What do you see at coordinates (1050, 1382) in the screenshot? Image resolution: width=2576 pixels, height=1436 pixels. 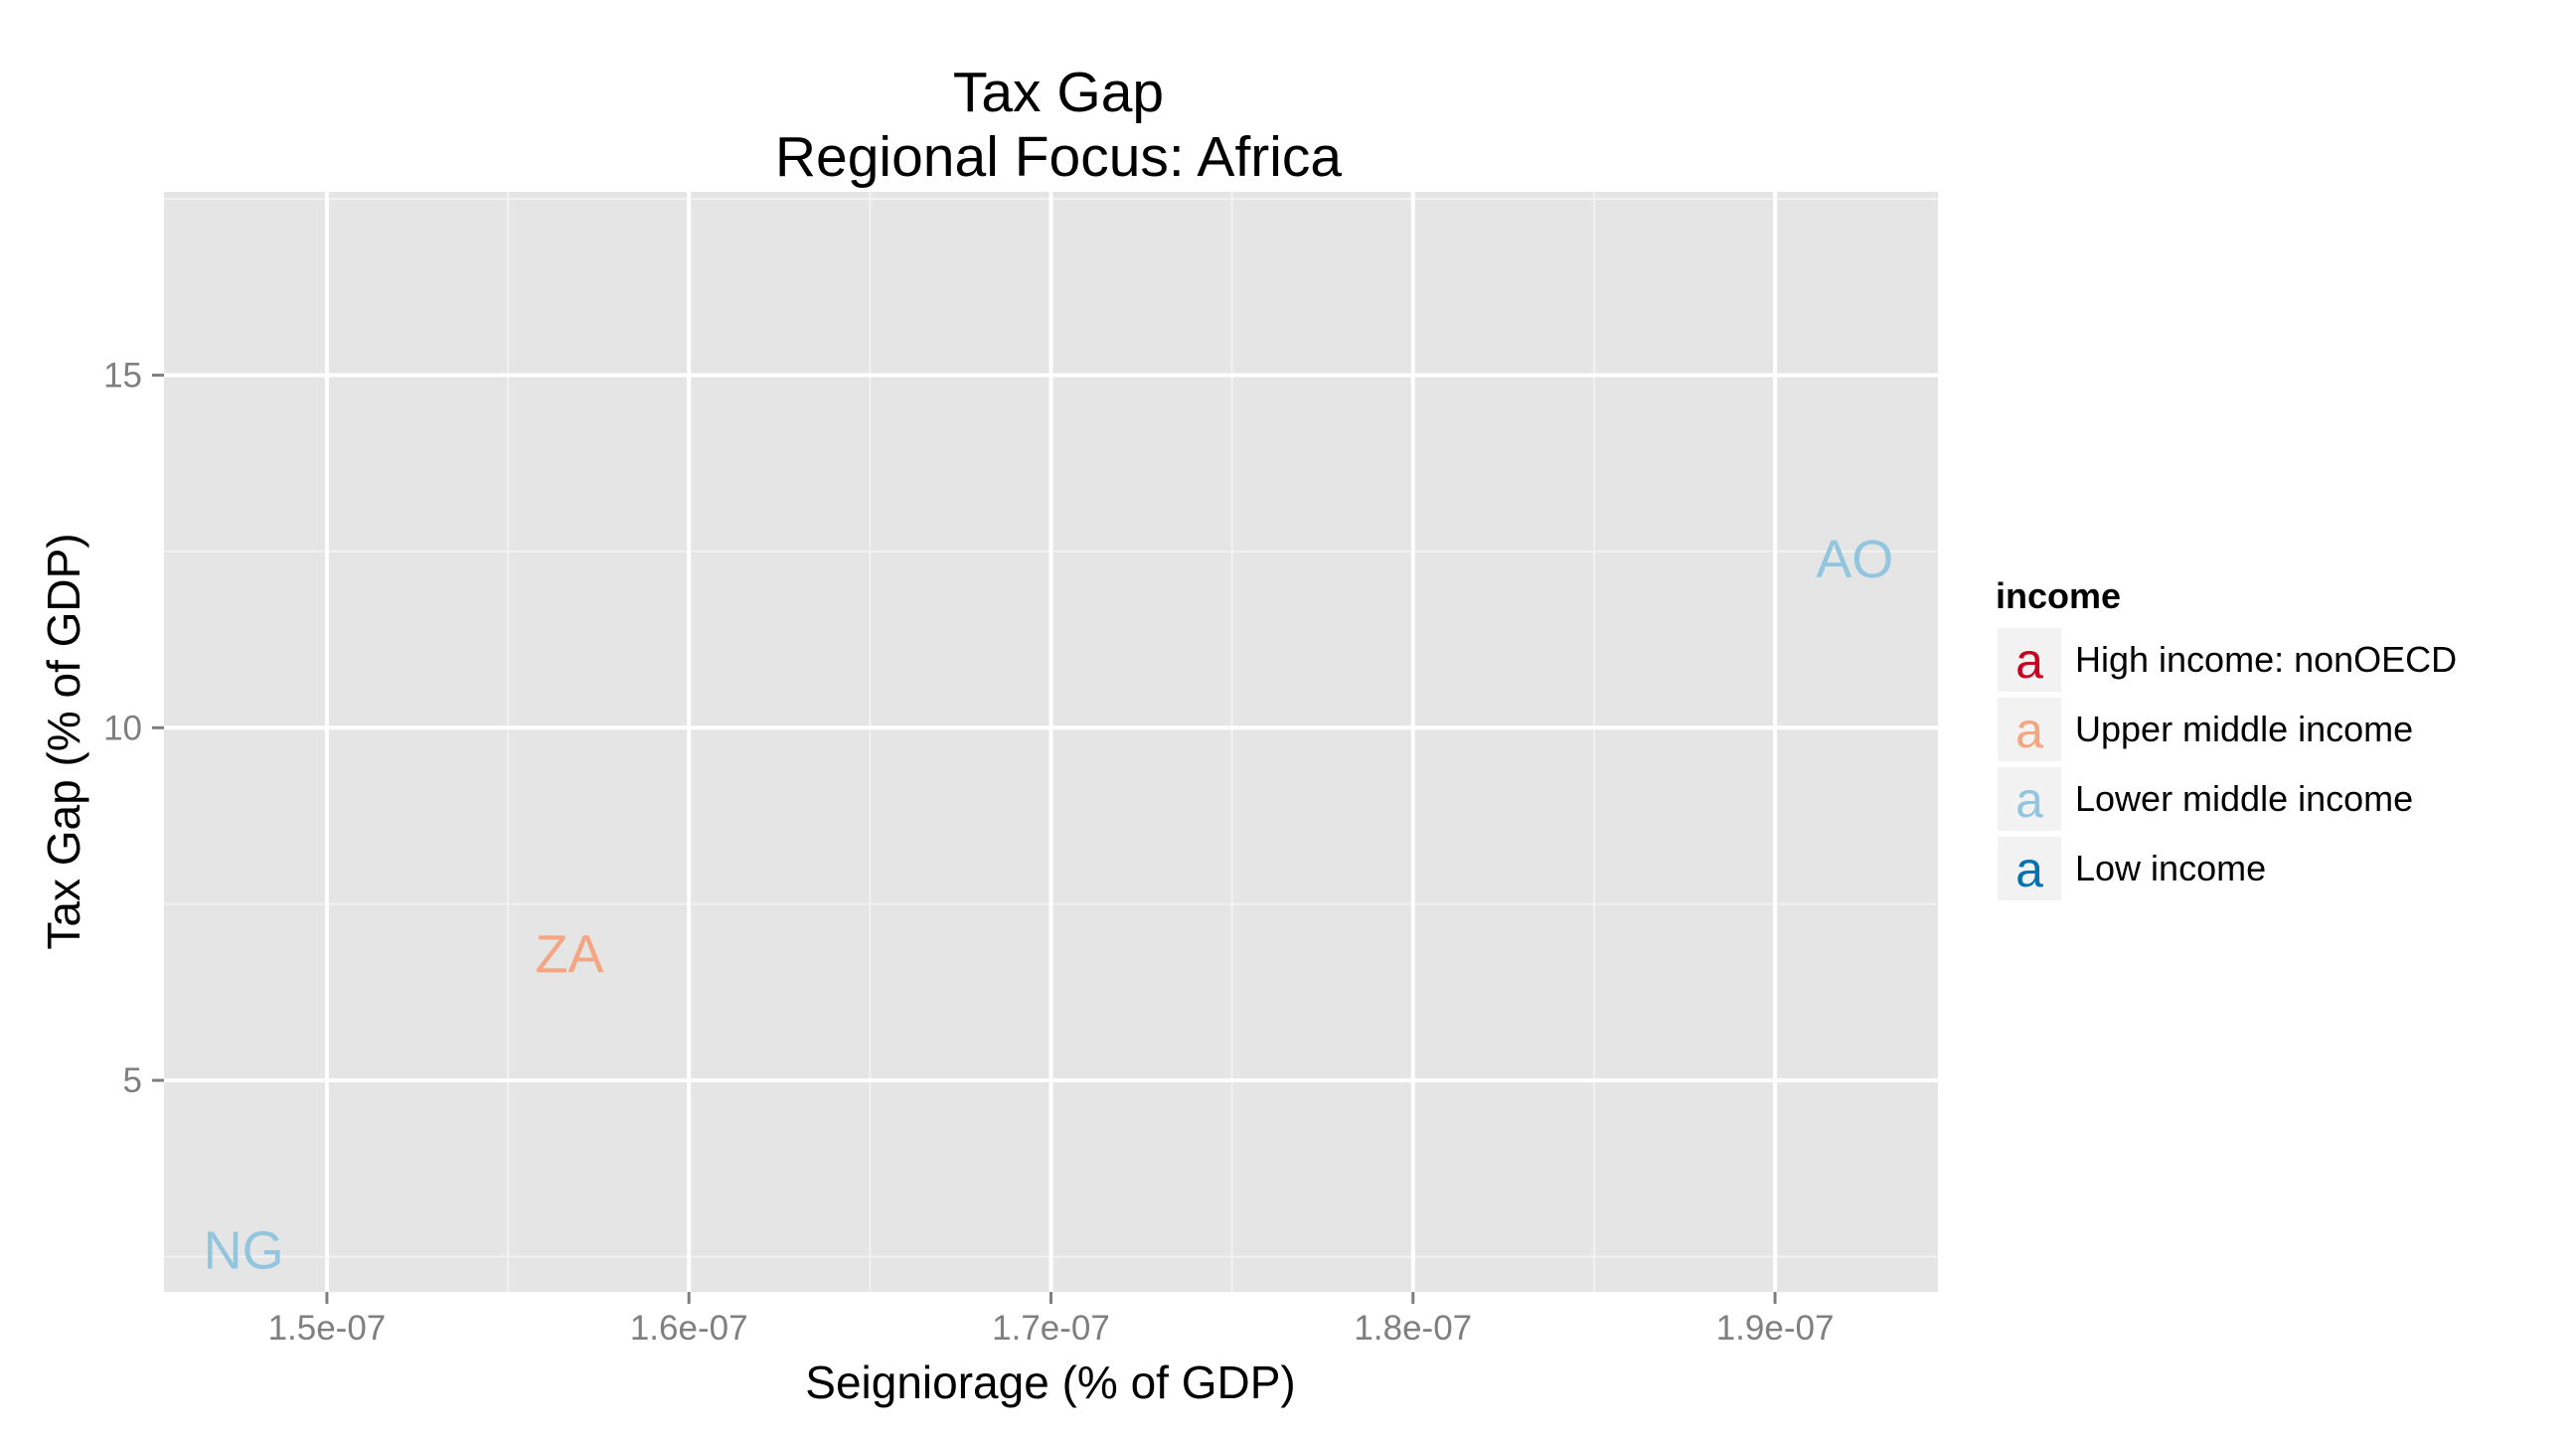 I see `x-axis-label: Seigniorage (% of GDP)` at bounding box center [1050, 1382].